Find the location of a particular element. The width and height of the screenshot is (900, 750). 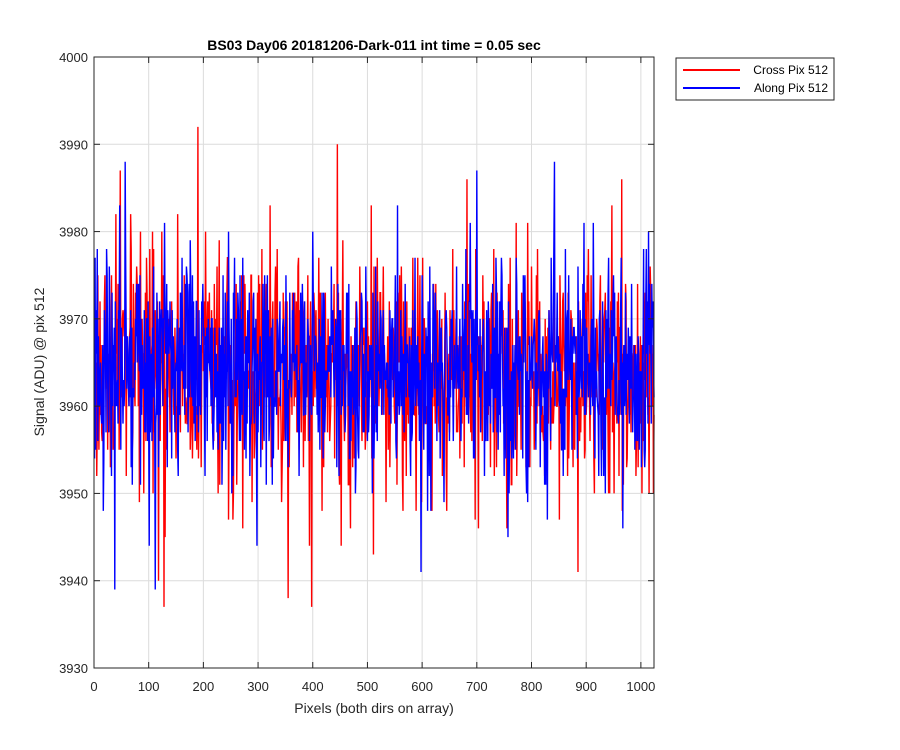

x-tick-label: 1000 is located at coordinates (640, 686).